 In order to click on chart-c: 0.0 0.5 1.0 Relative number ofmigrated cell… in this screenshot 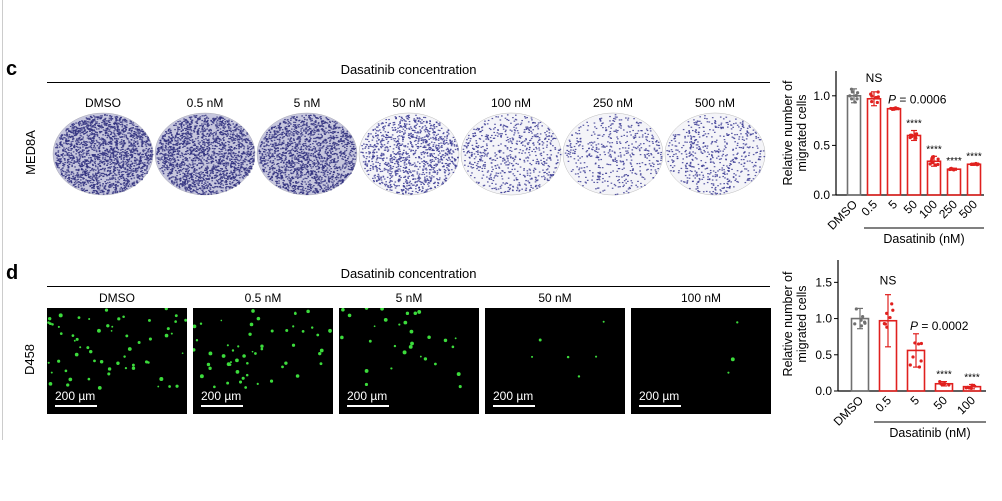, I will do `click(882, 158)`.